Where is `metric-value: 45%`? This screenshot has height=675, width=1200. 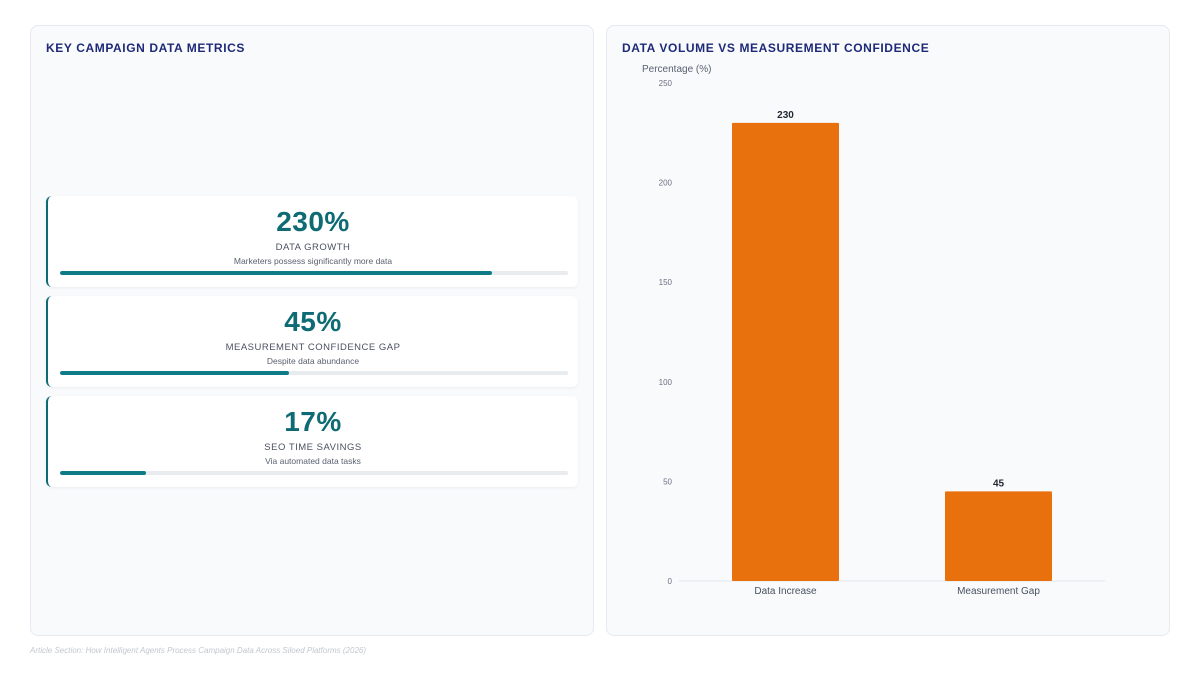 metric-value: 45% is located at coordinates (313, 321).